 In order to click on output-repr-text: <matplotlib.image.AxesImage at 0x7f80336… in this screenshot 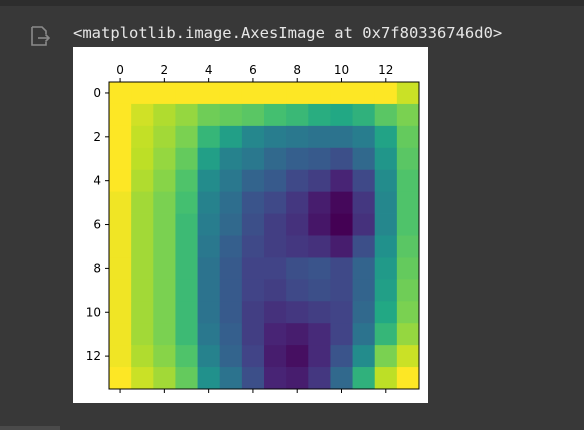, I will do `click(288, 33)`.